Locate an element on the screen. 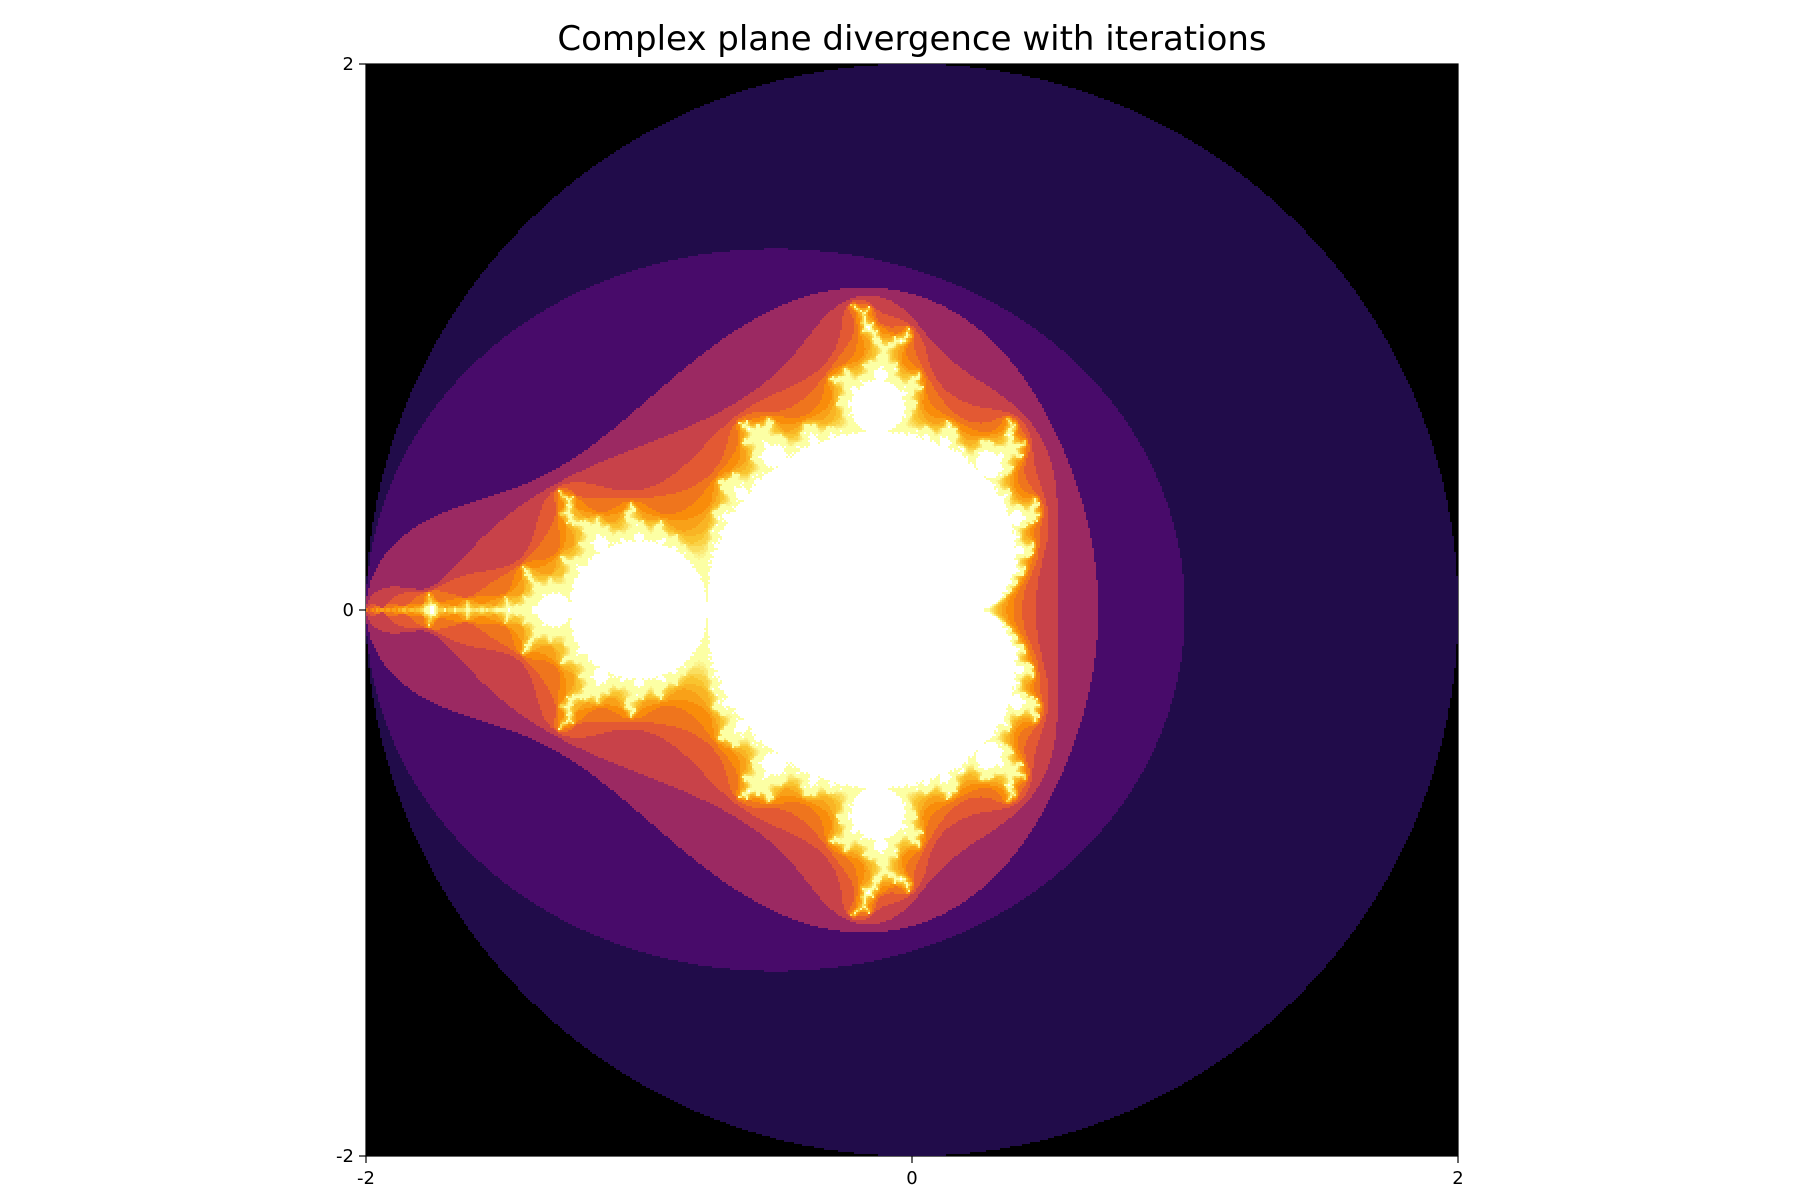 The width and height of the screenshot is (1800, 1200). x-tick-label: -2 is located at coordinates (366, 1178).